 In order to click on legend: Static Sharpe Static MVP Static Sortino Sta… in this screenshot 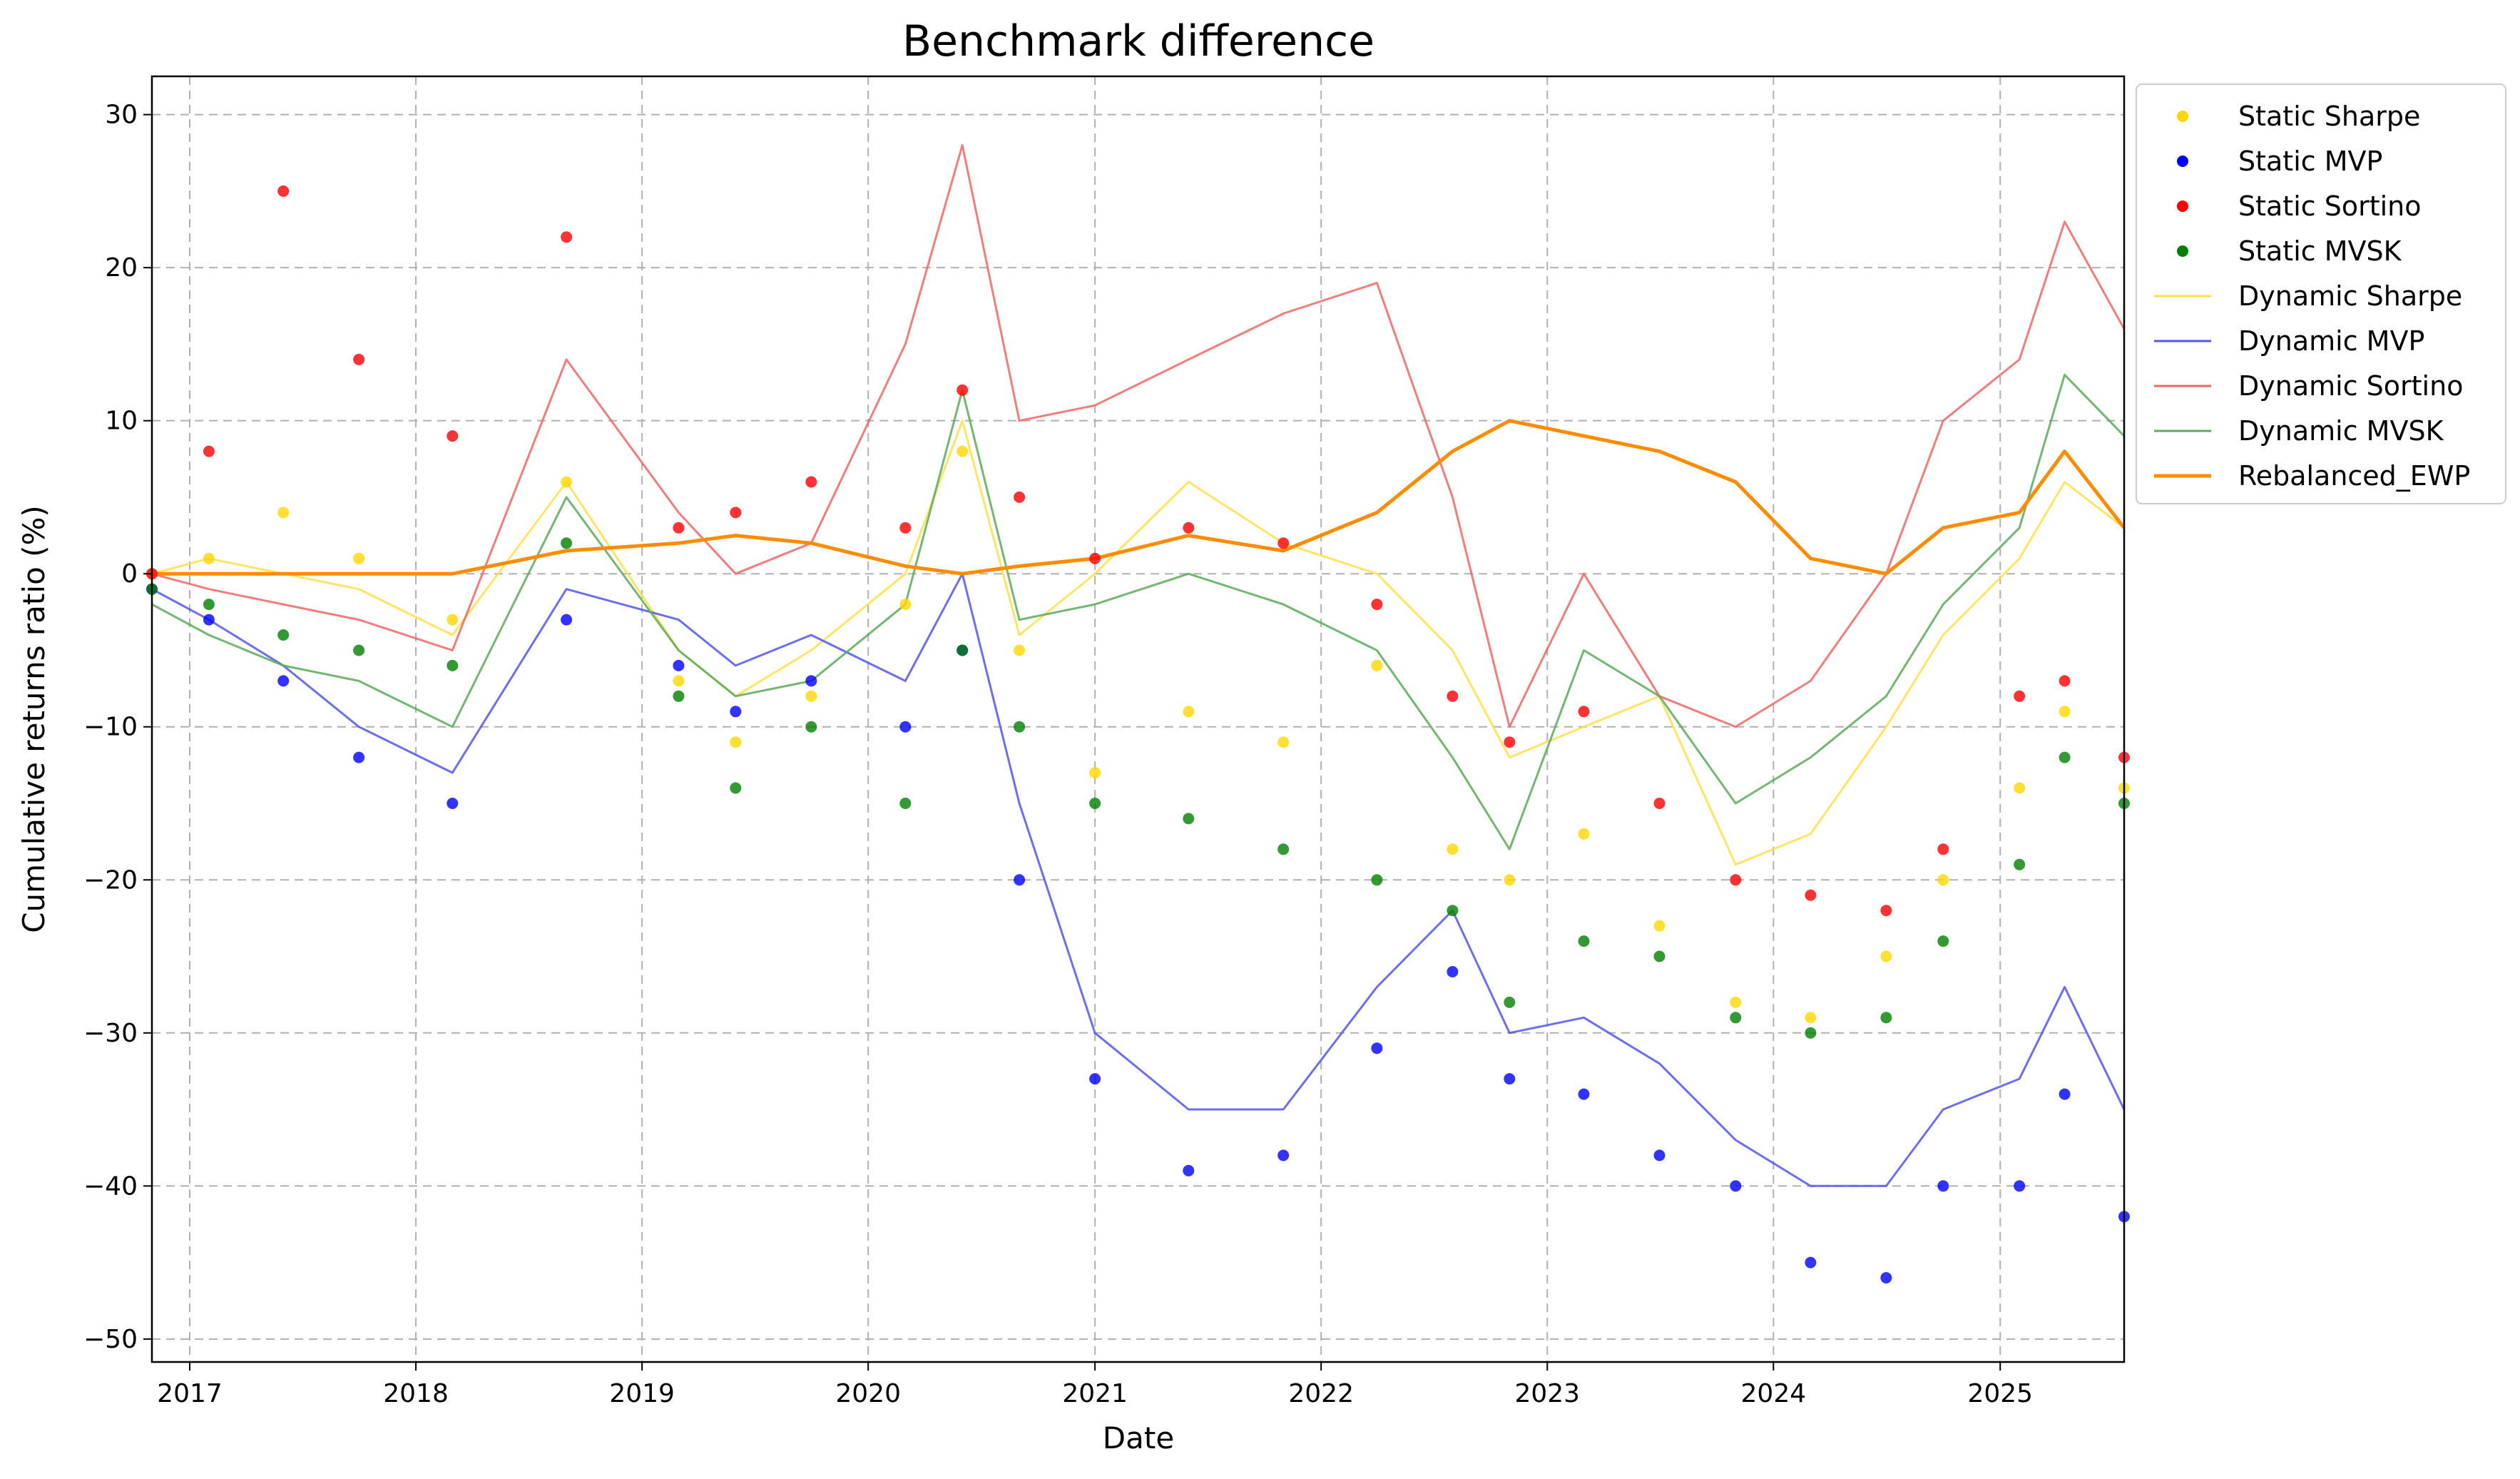, I will do `click(2321, 293)`.